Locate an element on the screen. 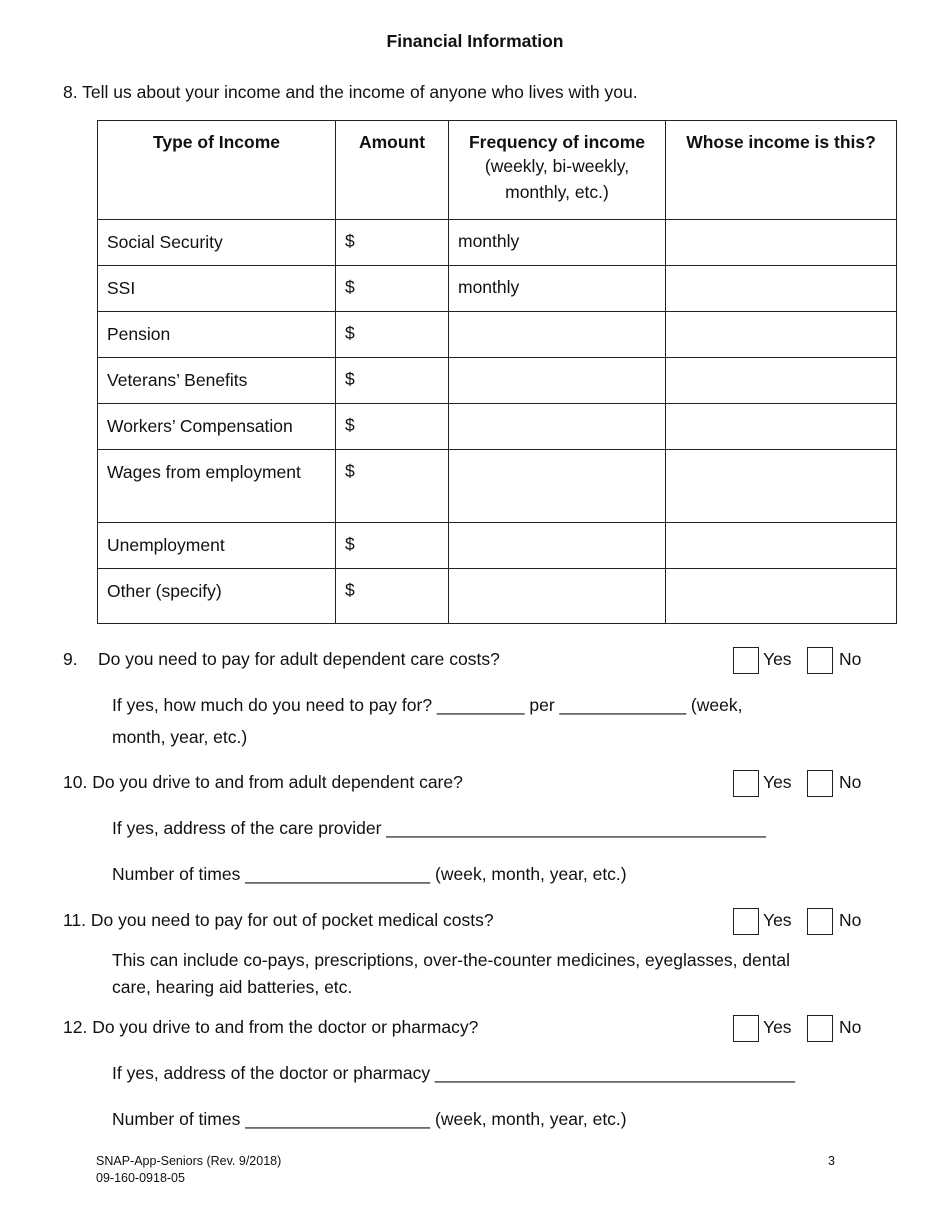 The height and width of the screenshot is (1230, 950). header-type: Type of Income is located at coordinates (216, 170).